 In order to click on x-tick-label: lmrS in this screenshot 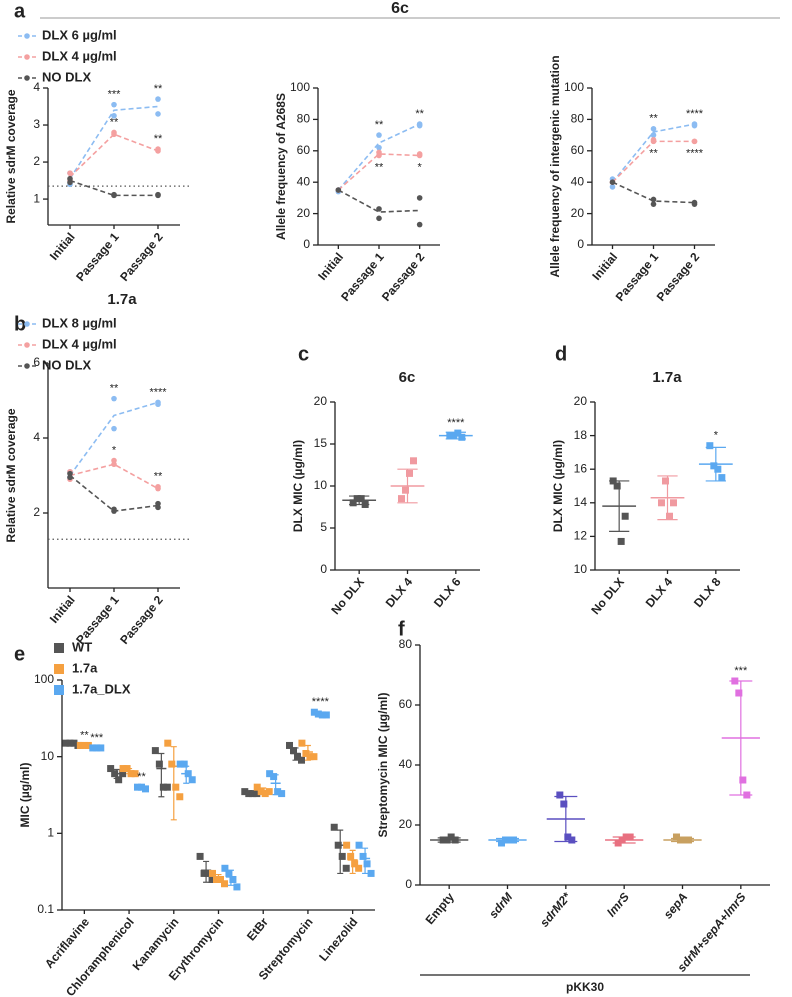, I will do `click(618, 904)`.